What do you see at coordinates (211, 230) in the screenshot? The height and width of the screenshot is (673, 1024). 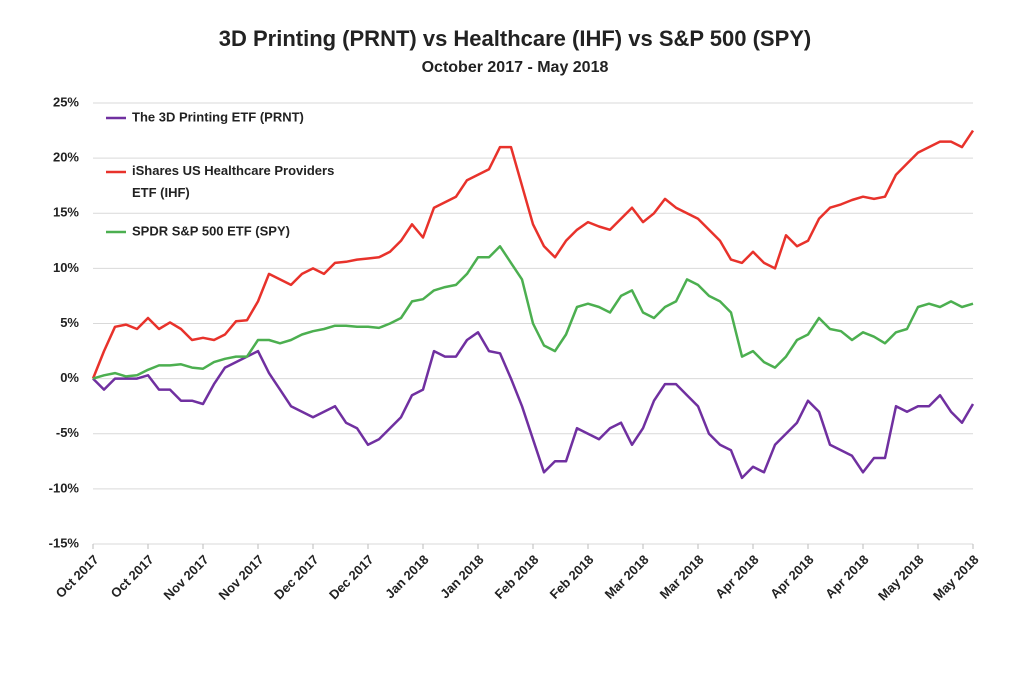 I see `legend-label: SPDR S&P 500 ETF (SPY)` at bounding box center [211, 230].